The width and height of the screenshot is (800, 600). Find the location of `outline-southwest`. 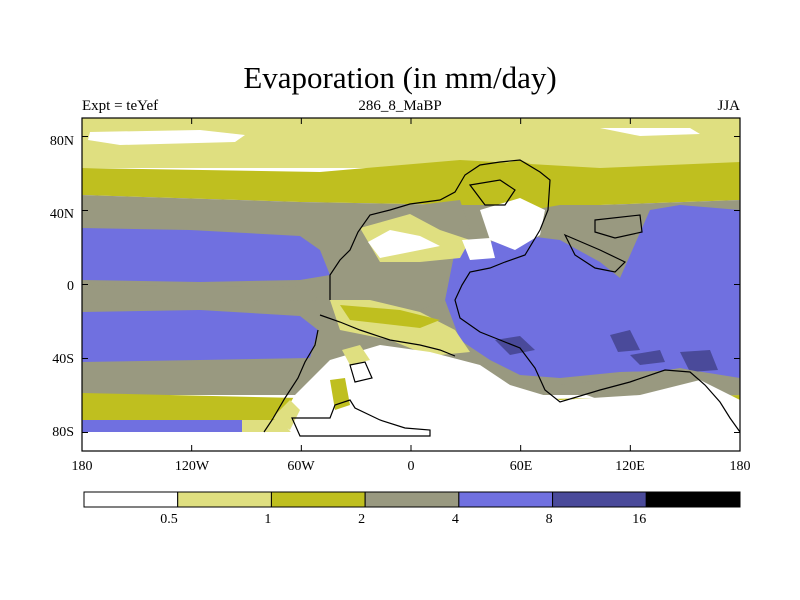

outline-southwest is located at coordinates (387, 335).